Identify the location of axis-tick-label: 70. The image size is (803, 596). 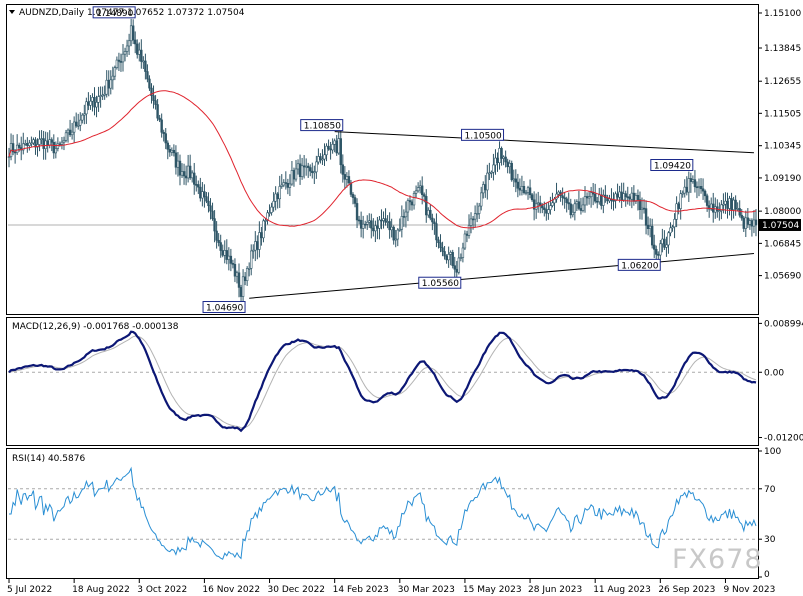
(770, 490).